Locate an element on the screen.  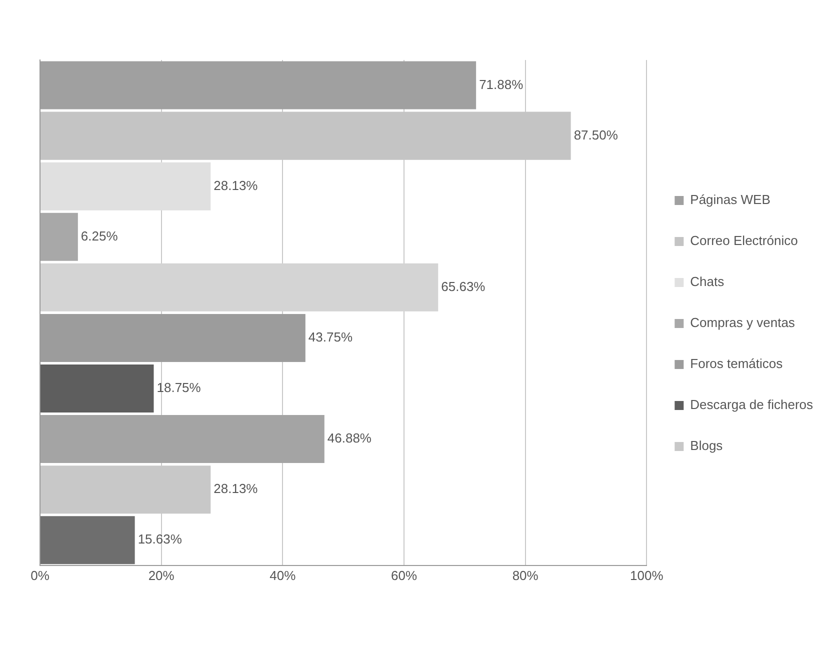
x-tick-label: 80% is located at coordinates (525, 575).